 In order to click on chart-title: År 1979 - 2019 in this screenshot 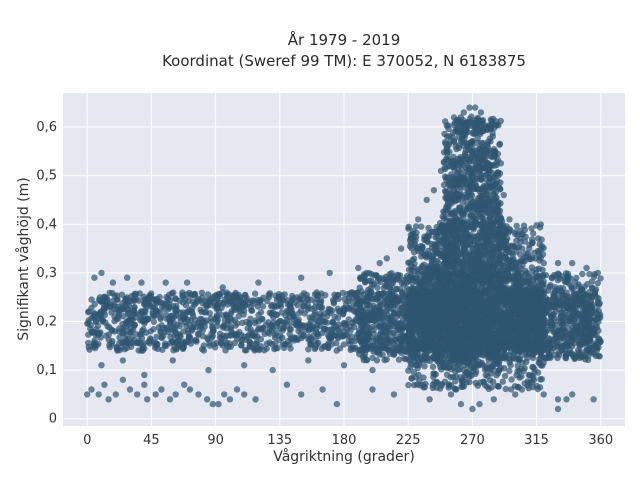, I will do `click(344, 39)`.